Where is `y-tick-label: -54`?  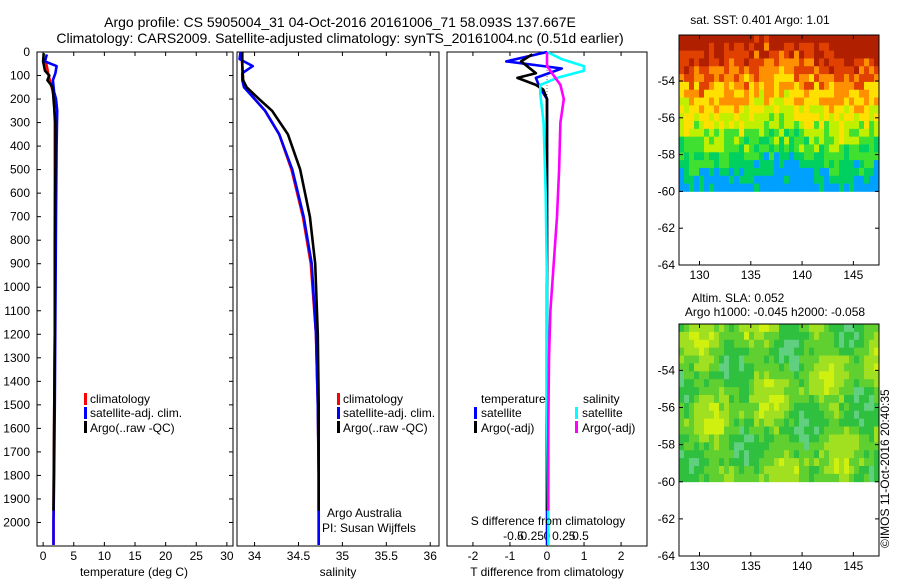
y-tick-label: -54 is located at coordinates (667, 81).